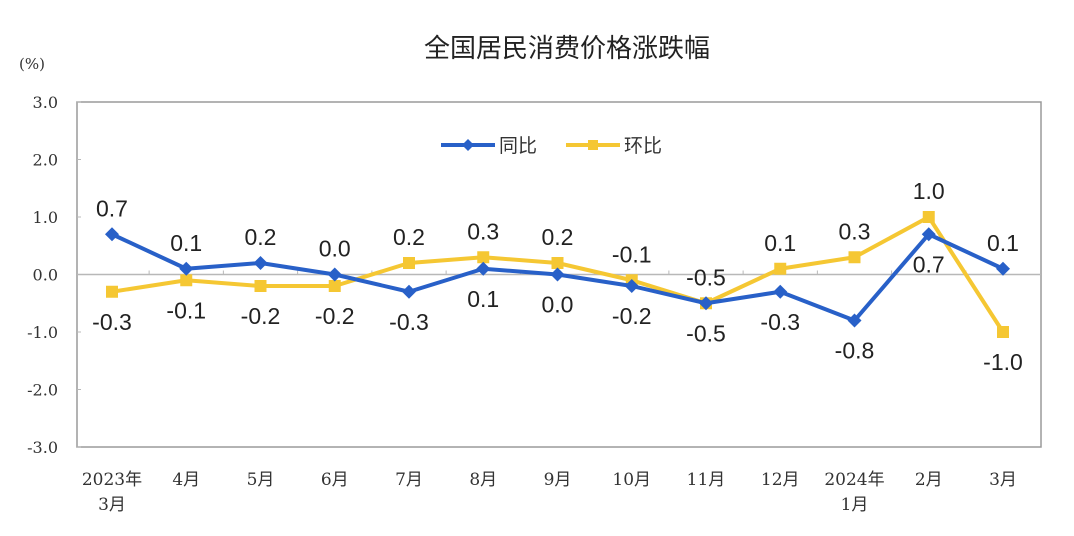 The height and width of the screenshot is (536, 1074). What do you see at coordinates (518, 146) in the screenshot?
I see `legend-label-yoy: 同比` at bounding box center [518, 146].